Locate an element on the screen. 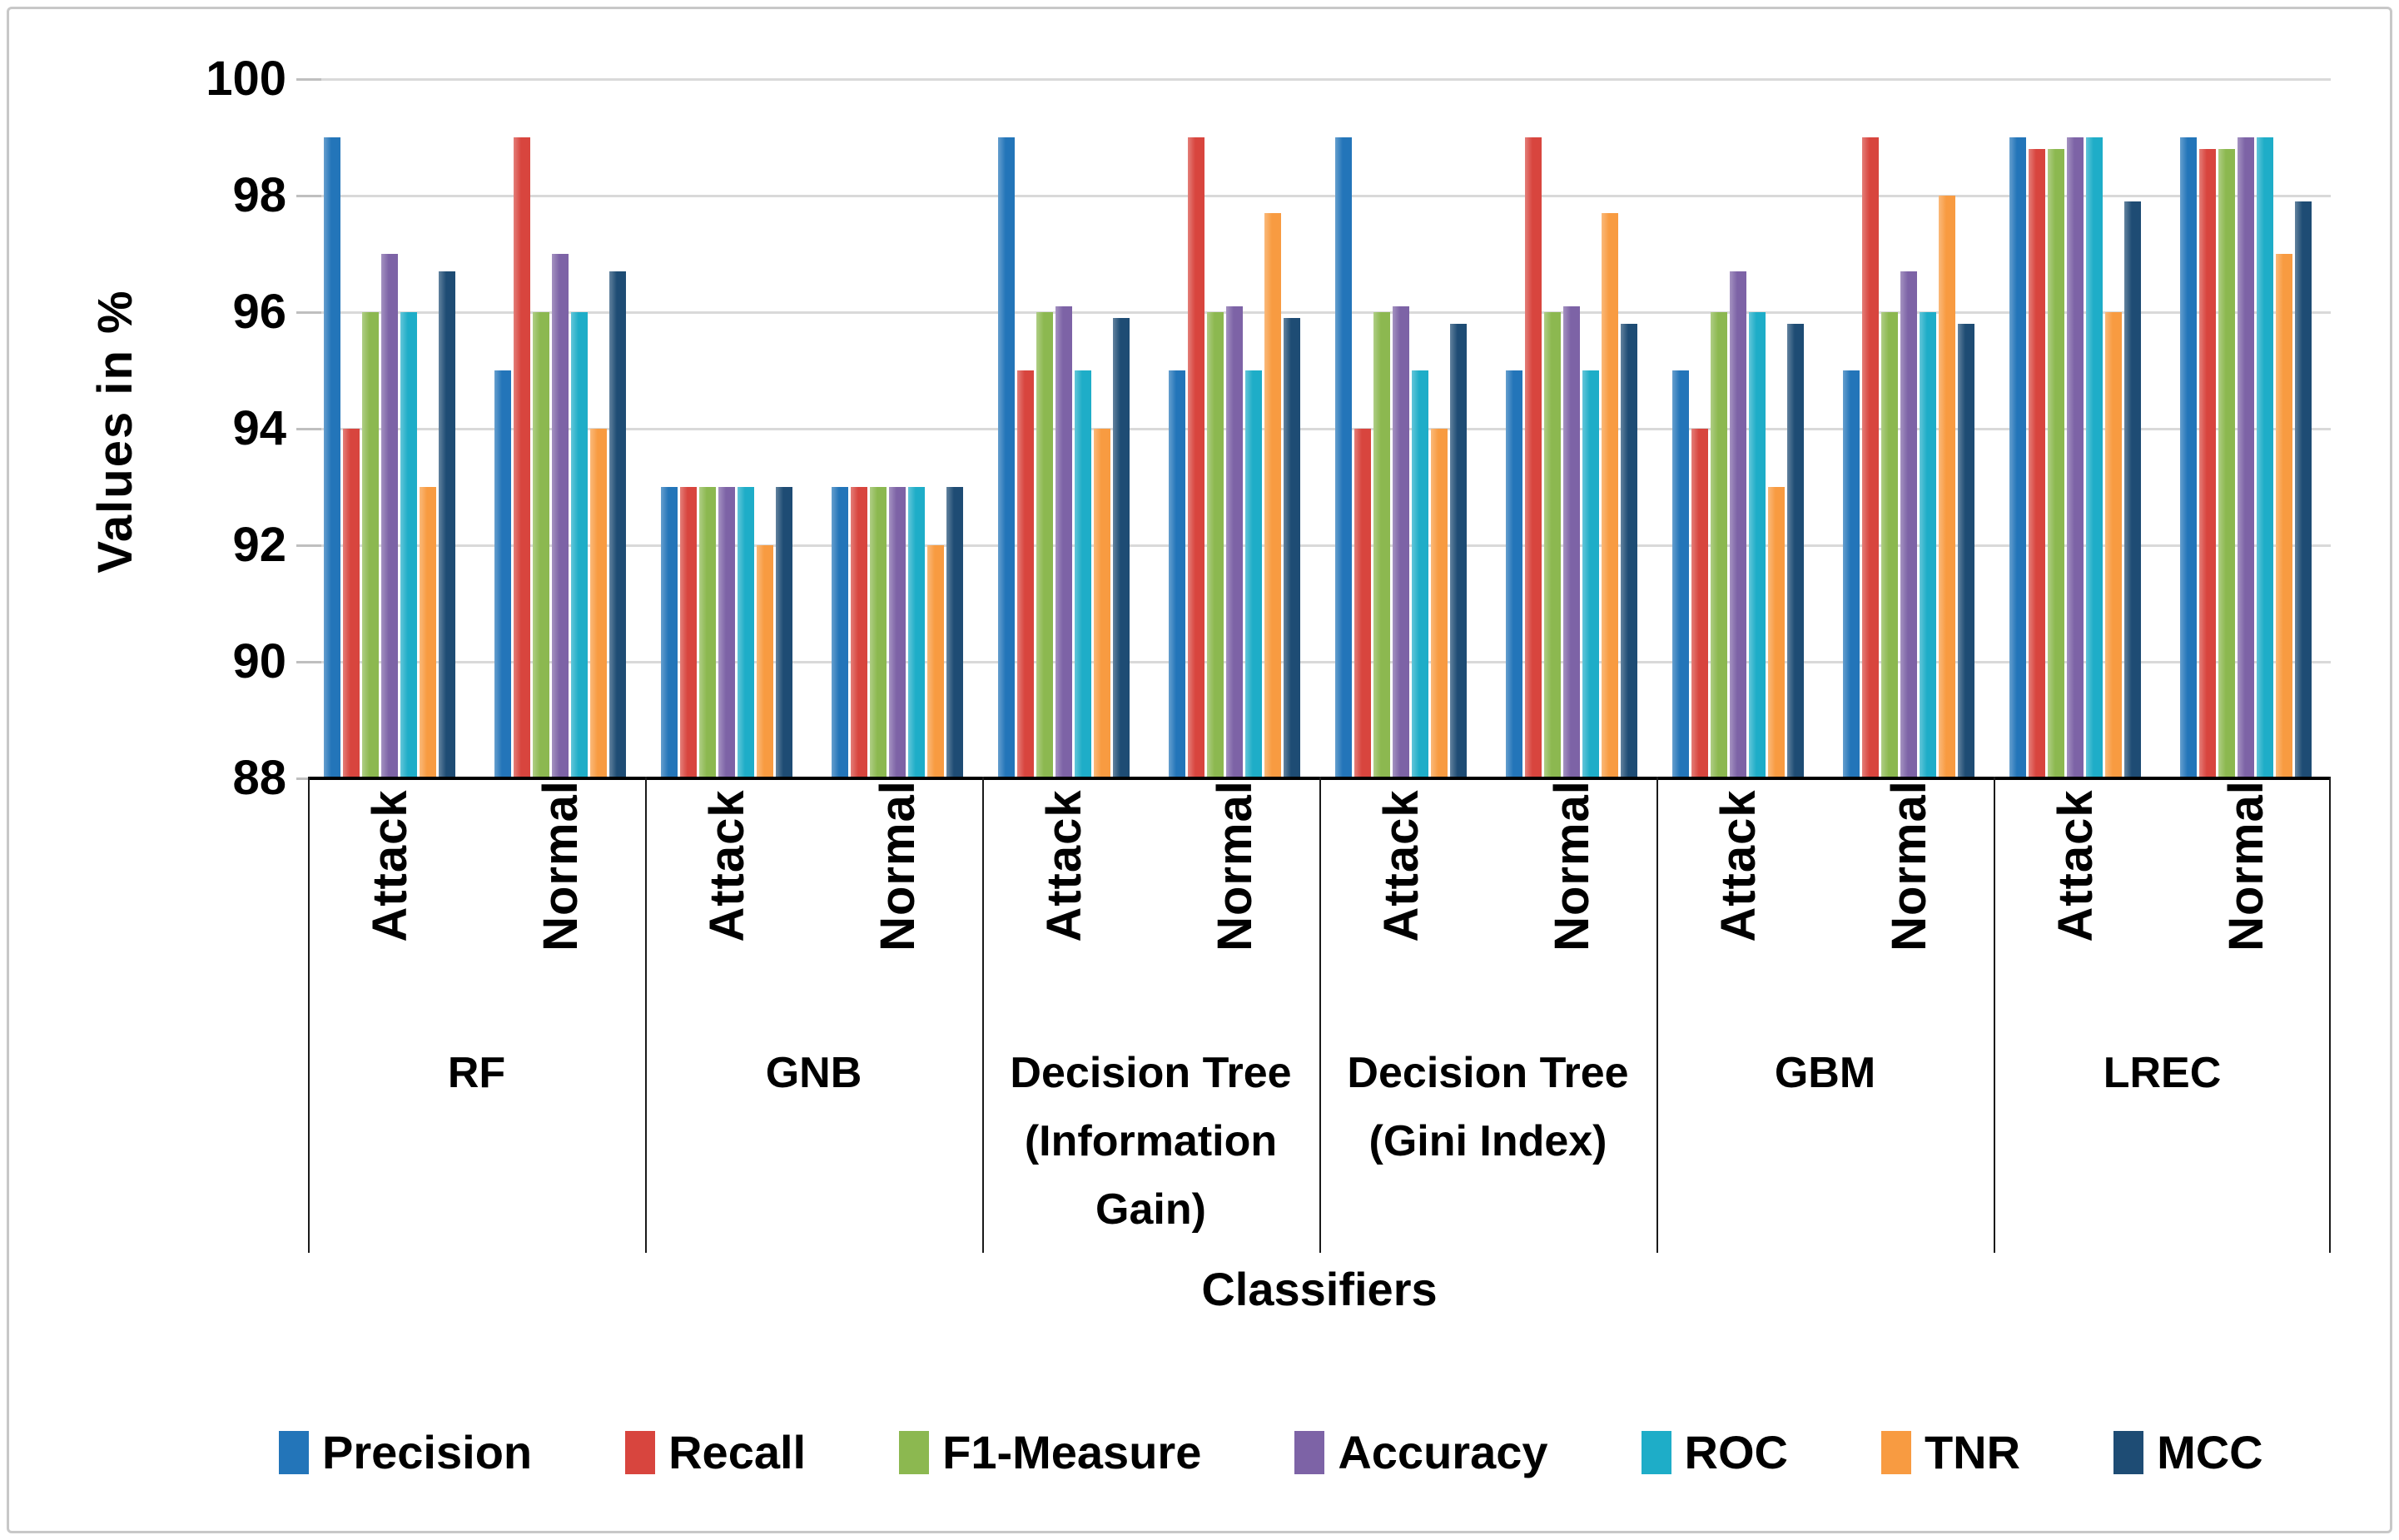  bar-rf-attack-roc is located at coordinates (408, 545).